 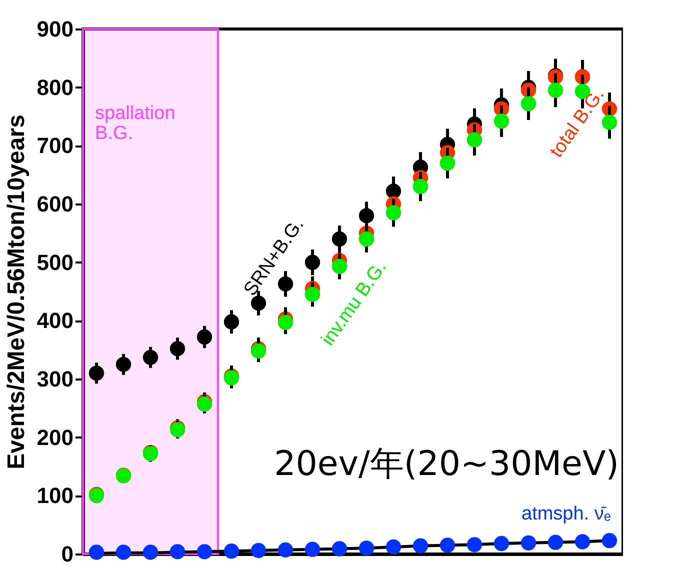 What do you see at coordinates (55, 204) in the screenshot?
I see `y-tick-label: 600` at bounding box center [55, 204].